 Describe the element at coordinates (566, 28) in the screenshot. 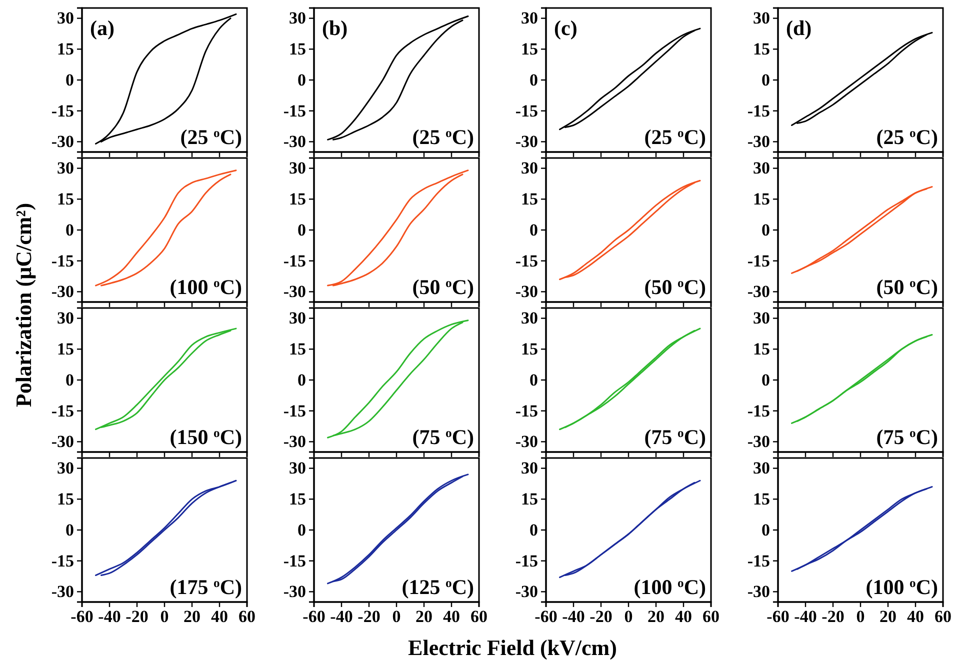

I see `annotation: (c)` at that location.